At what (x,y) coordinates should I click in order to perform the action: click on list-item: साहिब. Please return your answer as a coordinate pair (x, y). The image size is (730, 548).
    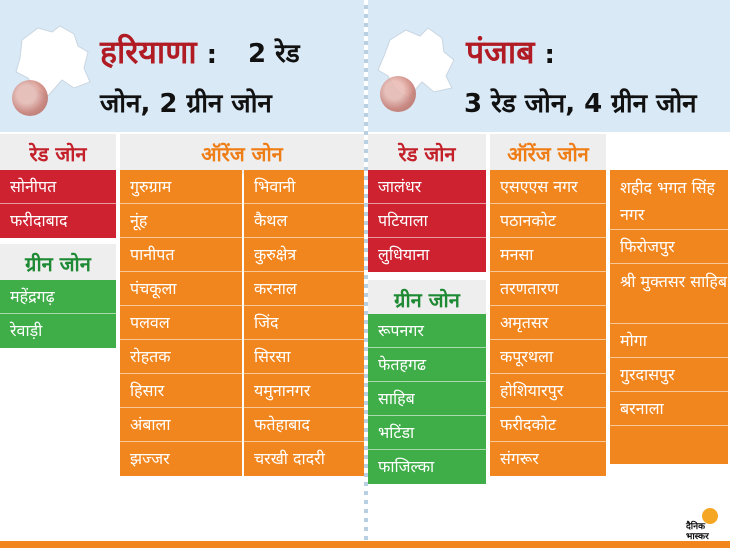
    Looking at the image, I should click on (427, 399).